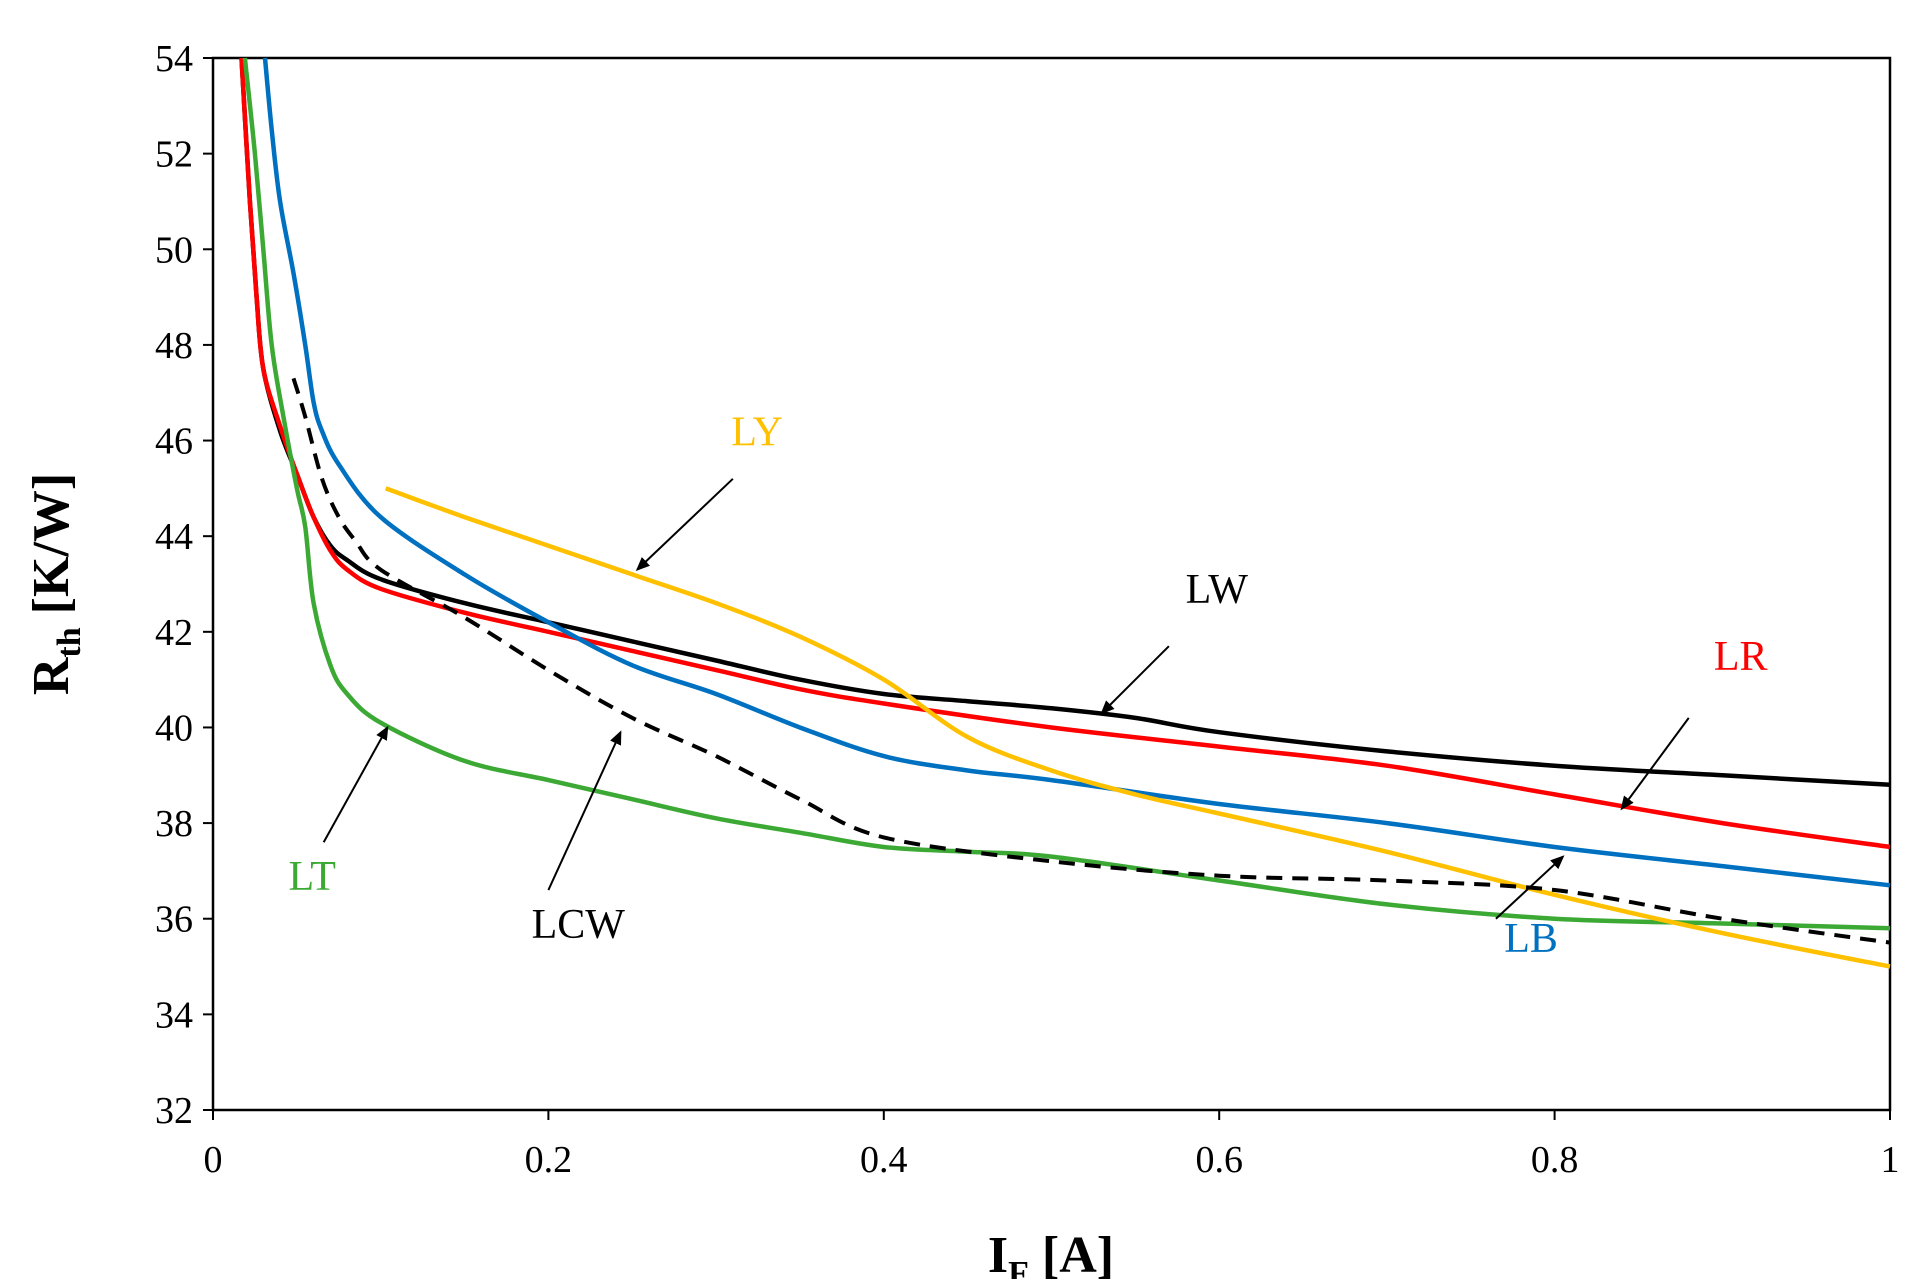 The image size is (1923, 1279). What do you see at coordinates (1531, 939) in the screenshot?
I see `series-label-lb: LB` at bounding box center [1531, 939].